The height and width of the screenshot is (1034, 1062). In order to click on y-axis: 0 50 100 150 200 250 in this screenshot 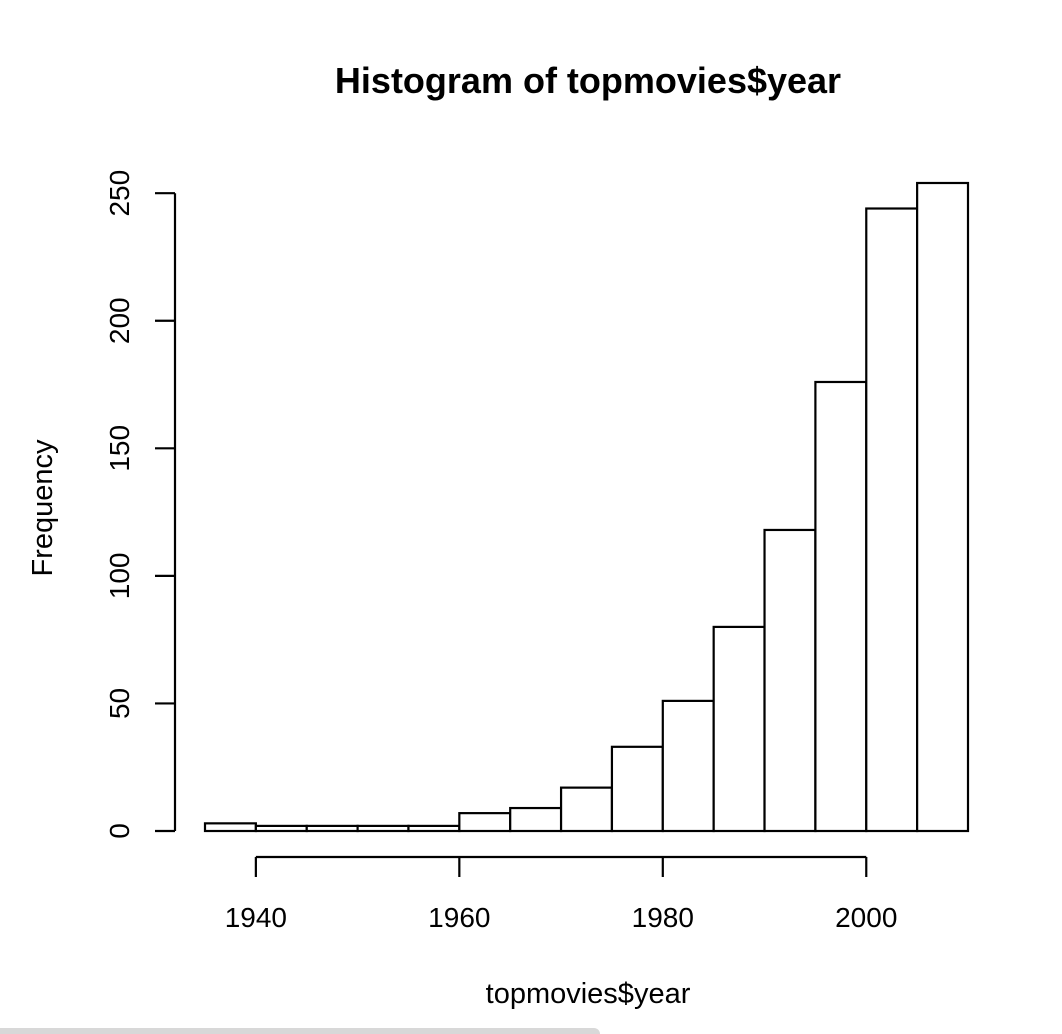, I will do `click(140, 504)`.